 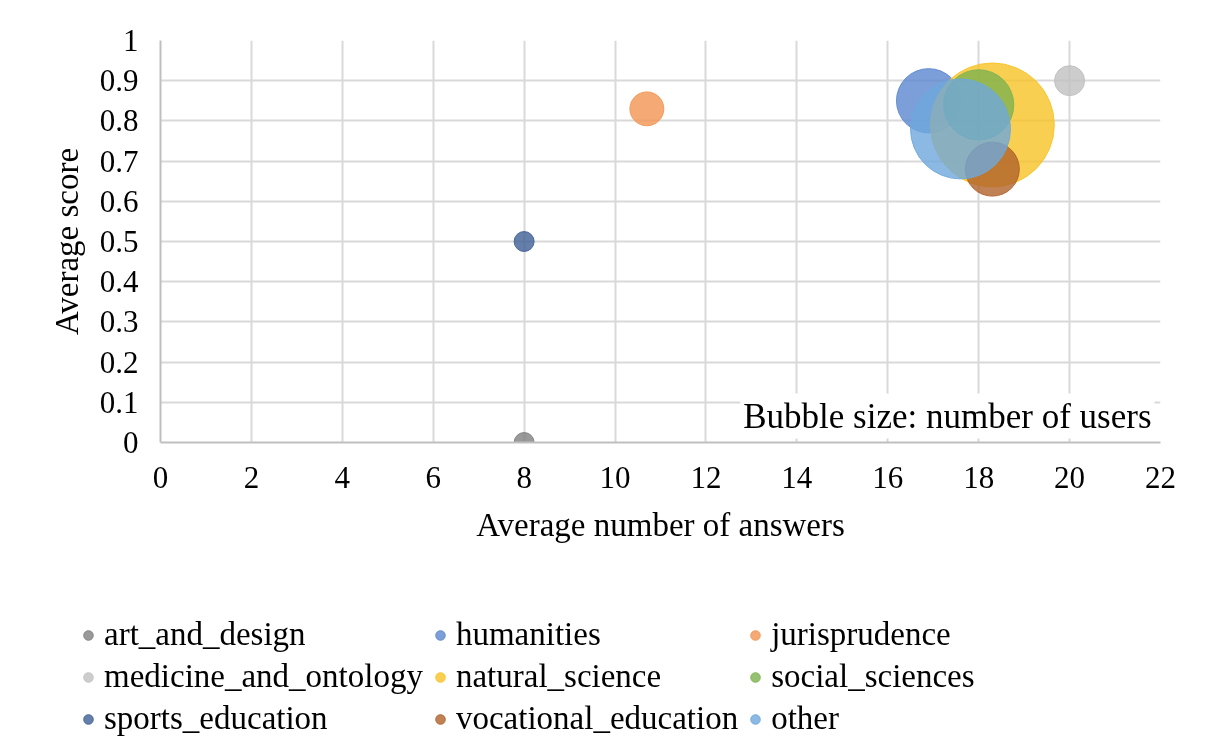 I want to click on y-tick-label: 0.1, so click(x=119, y=402).